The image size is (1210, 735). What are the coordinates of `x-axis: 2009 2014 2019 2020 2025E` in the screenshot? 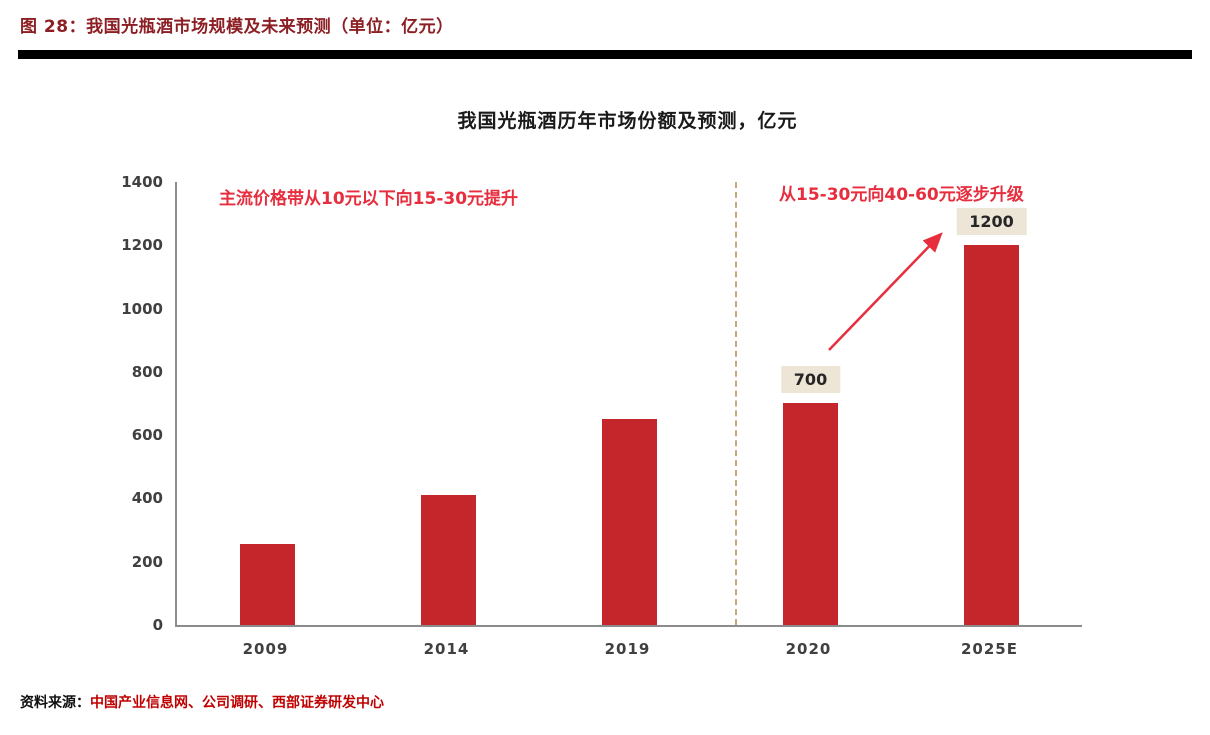 It's located at (627, 653).